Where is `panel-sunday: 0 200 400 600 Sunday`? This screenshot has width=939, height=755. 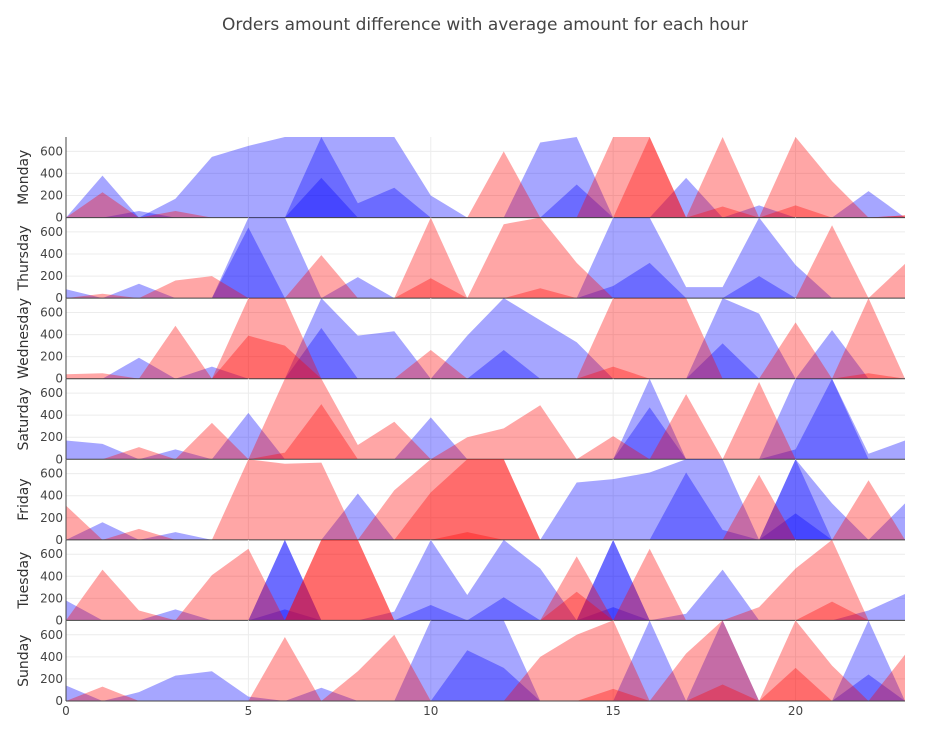 panel-sunday: 0 200 400 600 Sunday is located at coordinates (460, 664).